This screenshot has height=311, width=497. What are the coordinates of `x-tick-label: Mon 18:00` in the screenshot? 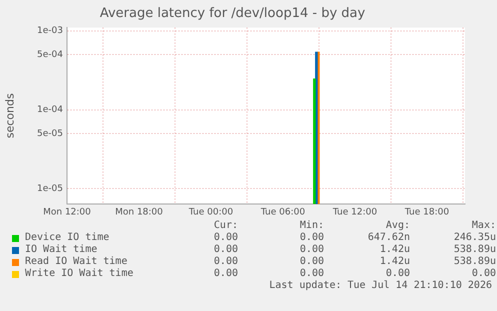 It's located at (139, 213).